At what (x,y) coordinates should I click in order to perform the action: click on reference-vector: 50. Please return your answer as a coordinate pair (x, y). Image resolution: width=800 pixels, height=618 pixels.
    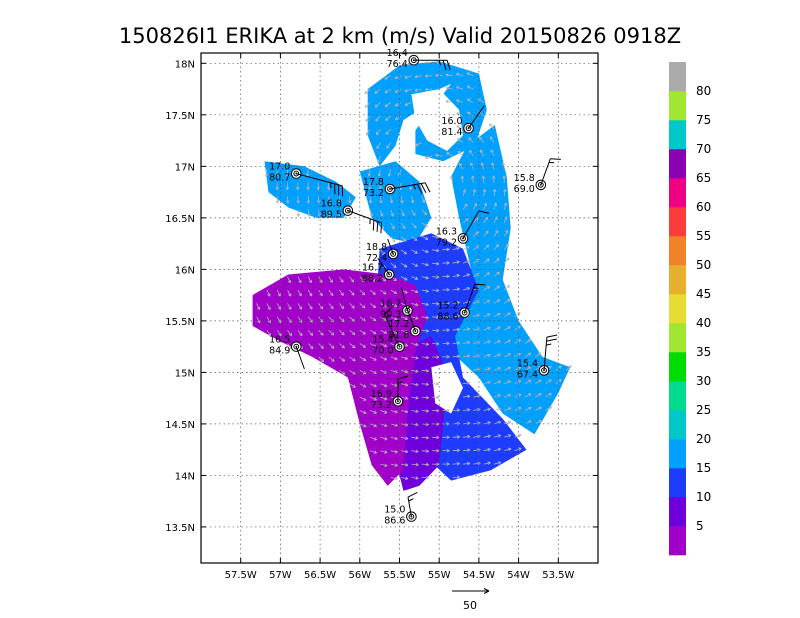
    Looking at the image, I should click on (471, 600).